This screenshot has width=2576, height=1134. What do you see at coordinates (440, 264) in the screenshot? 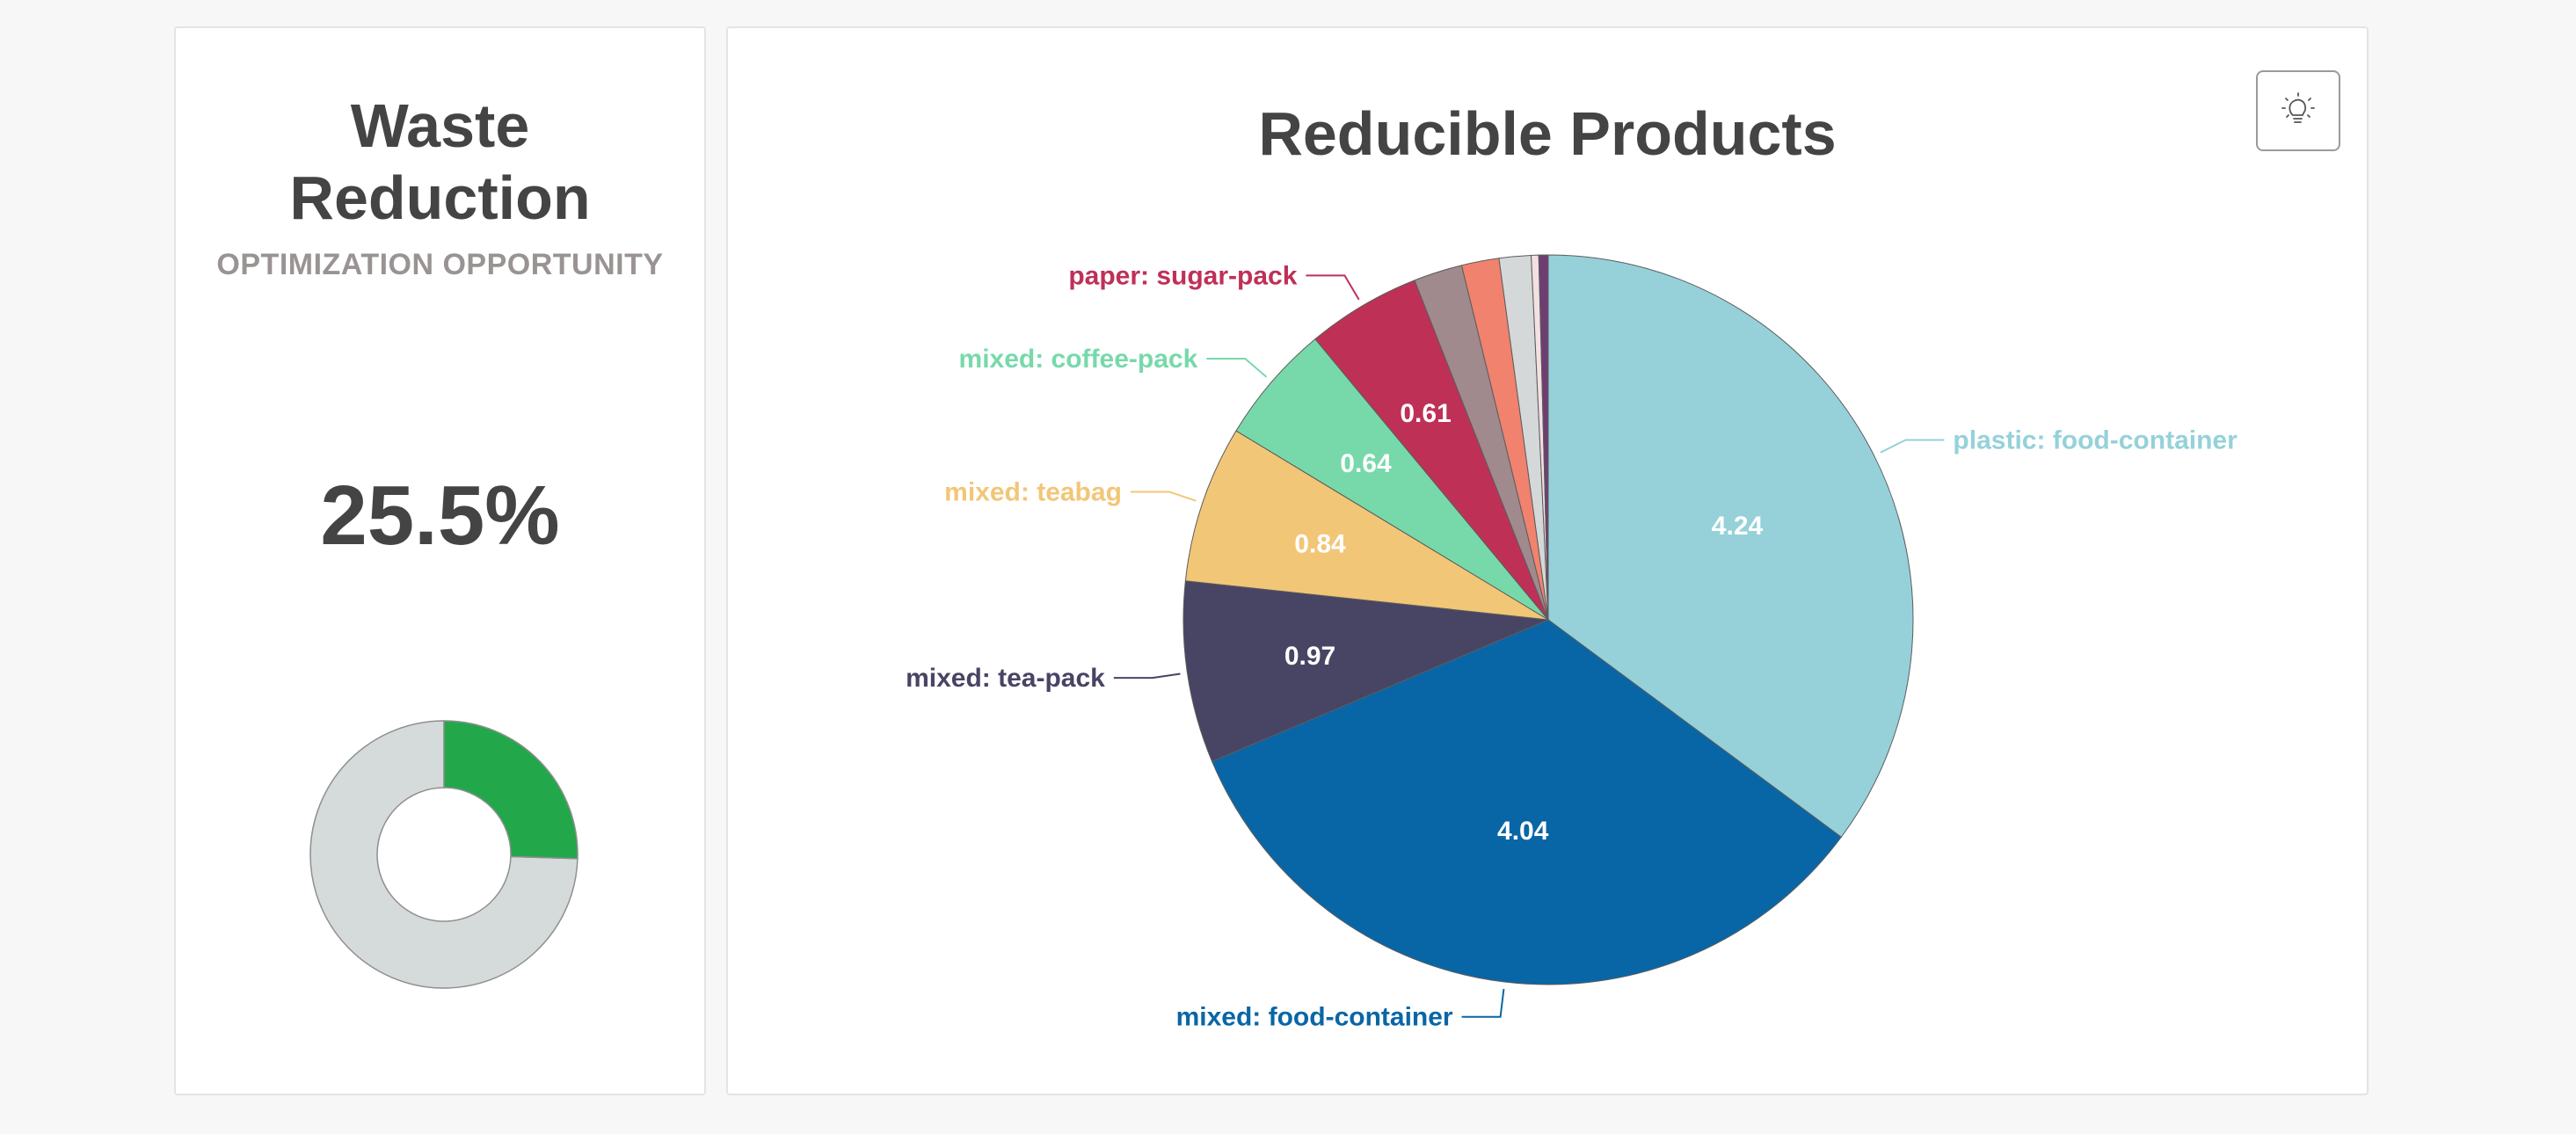
I see `kpi-subtitle: OPTIMIZATION OPPORTUNITY` at bounding box center [440, 264].